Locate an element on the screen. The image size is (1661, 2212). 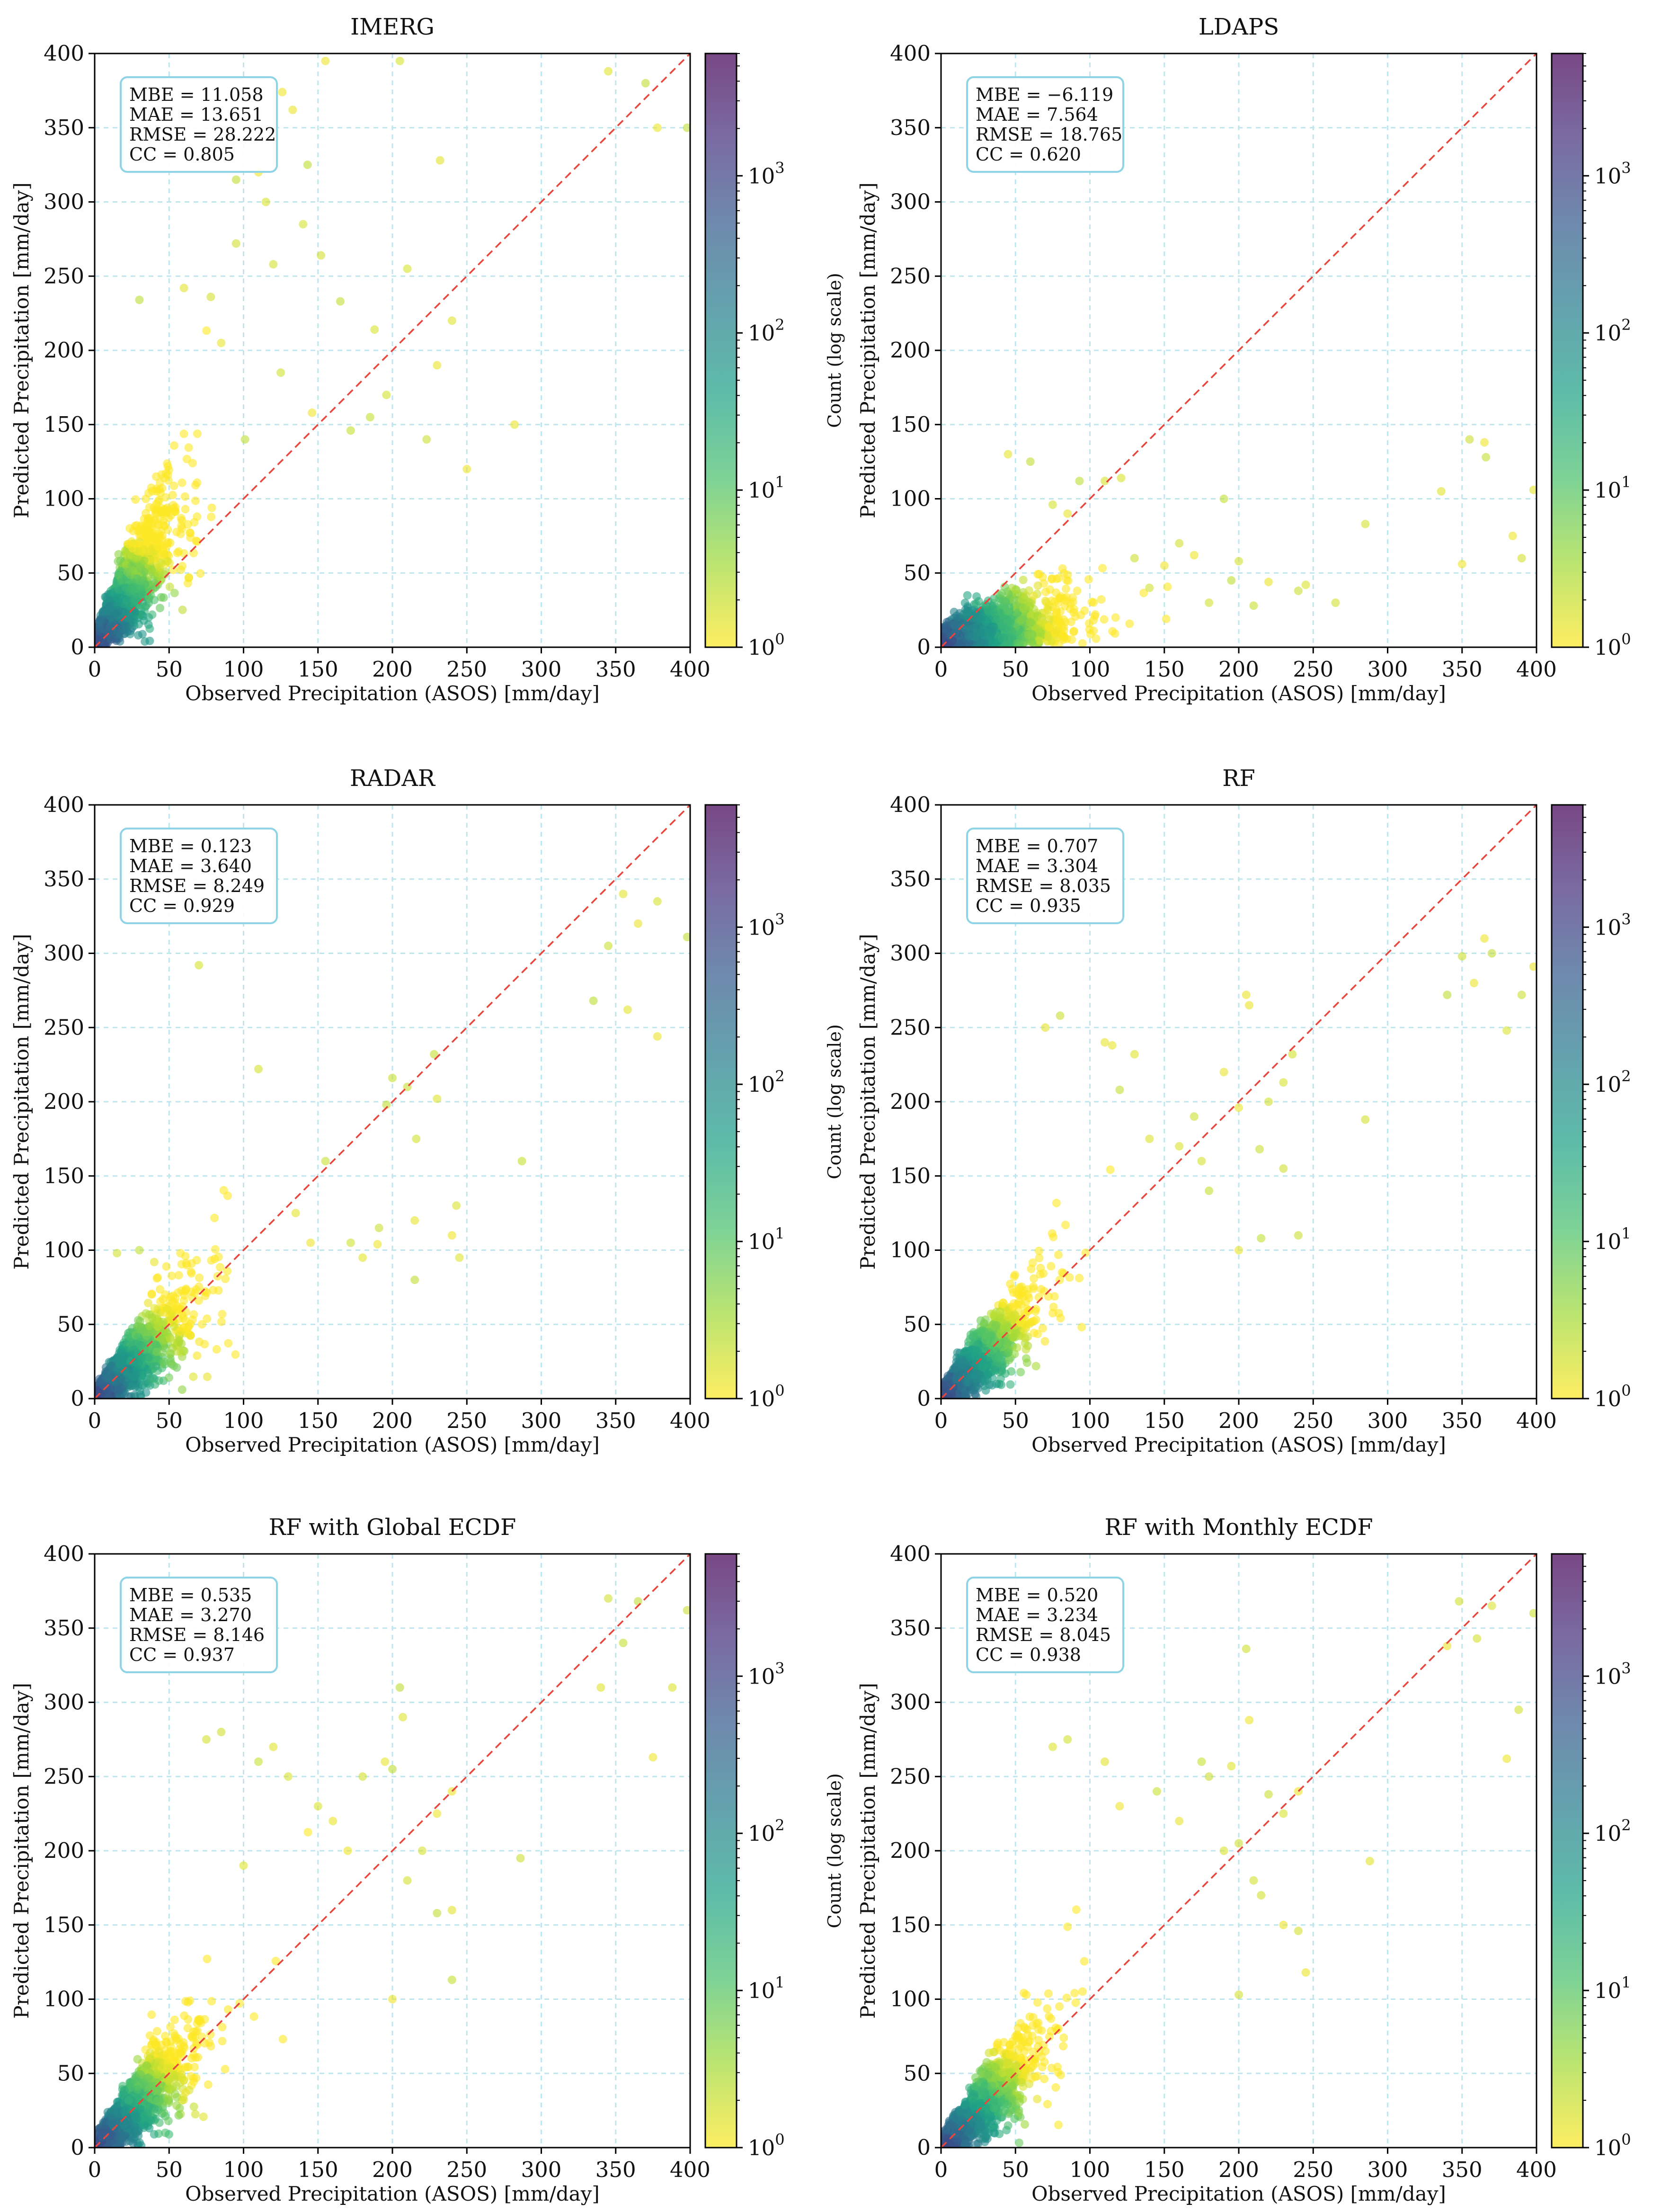
colorbar-tick-label: 10² is located at coordinates (766, 331).